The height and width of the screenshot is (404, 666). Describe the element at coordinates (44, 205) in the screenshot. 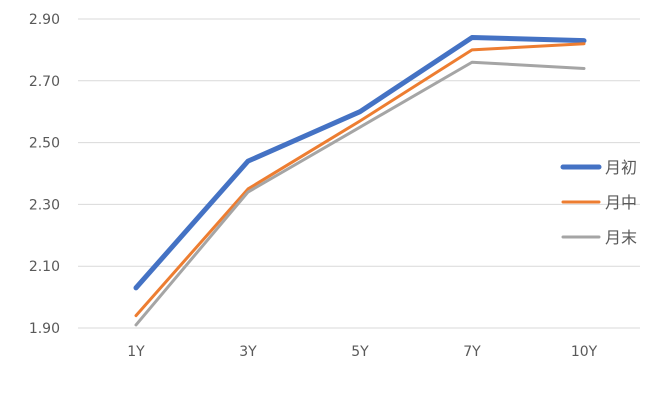

I see `y-tick-label: 2.30` at that location.